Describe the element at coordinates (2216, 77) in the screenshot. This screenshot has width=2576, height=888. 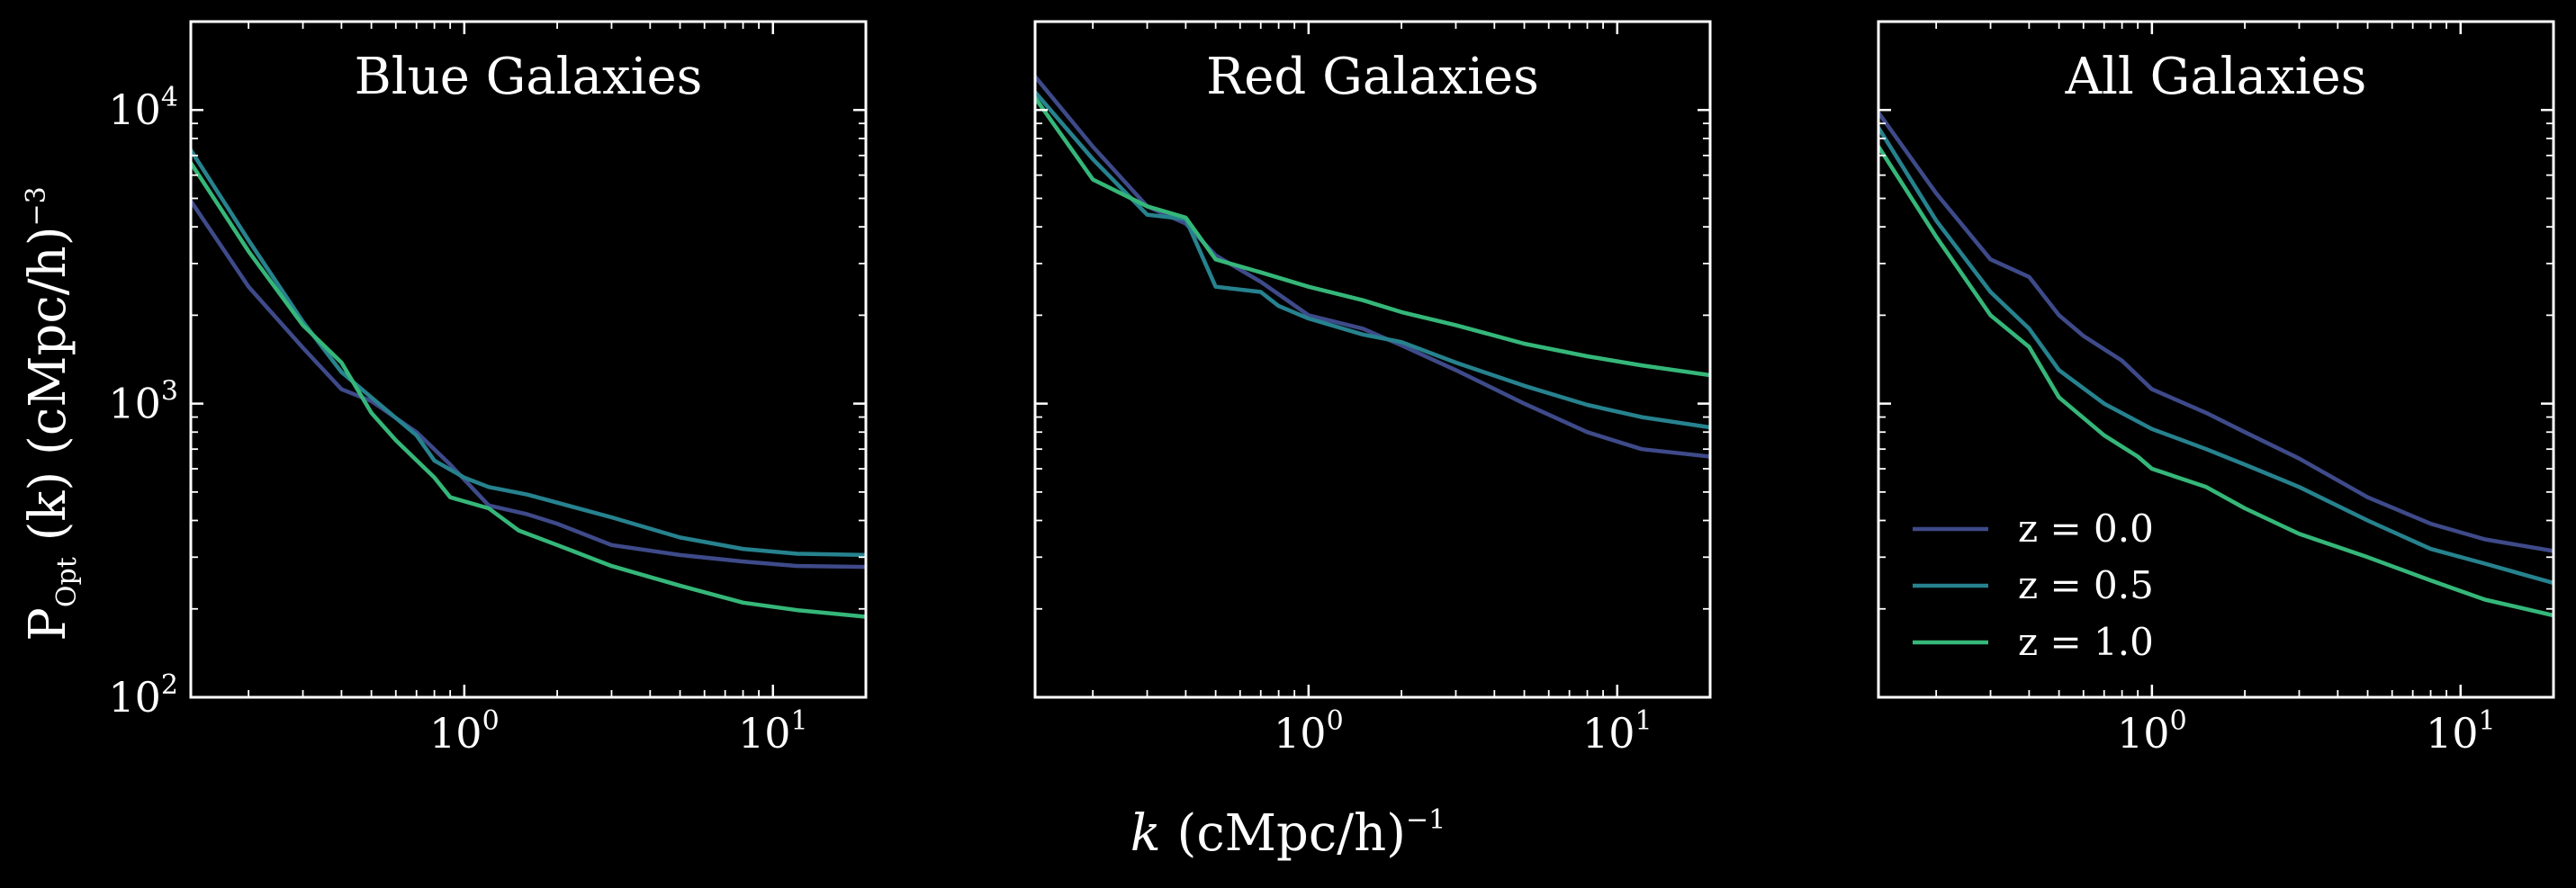
I see `panel-title: All Galaxies` at that location.